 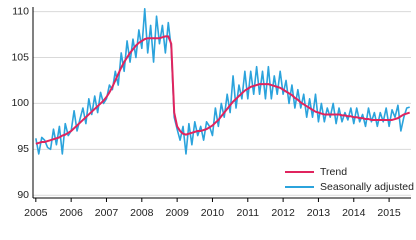 I want to click on x-tick-label: 2008, so click(x=142, y=213).